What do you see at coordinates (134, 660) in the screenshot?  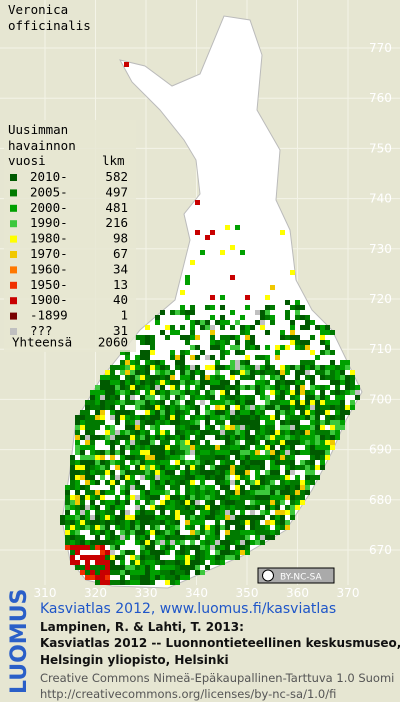 I see `credit-line: Helsingin yliopisto, Helsinki` at bounding box center [134, 660].